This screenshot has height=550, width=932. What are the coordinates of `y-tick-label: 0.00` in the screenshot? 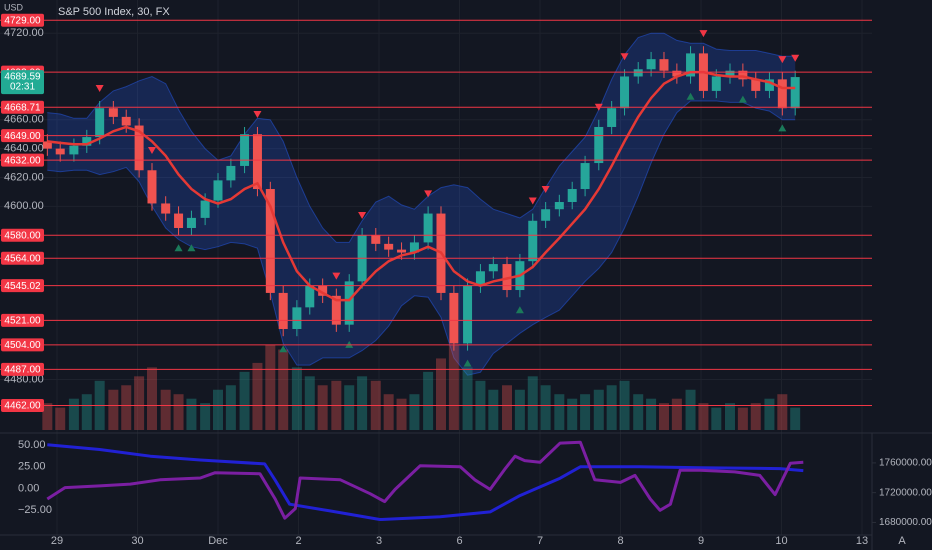 It's located at (28, 488).